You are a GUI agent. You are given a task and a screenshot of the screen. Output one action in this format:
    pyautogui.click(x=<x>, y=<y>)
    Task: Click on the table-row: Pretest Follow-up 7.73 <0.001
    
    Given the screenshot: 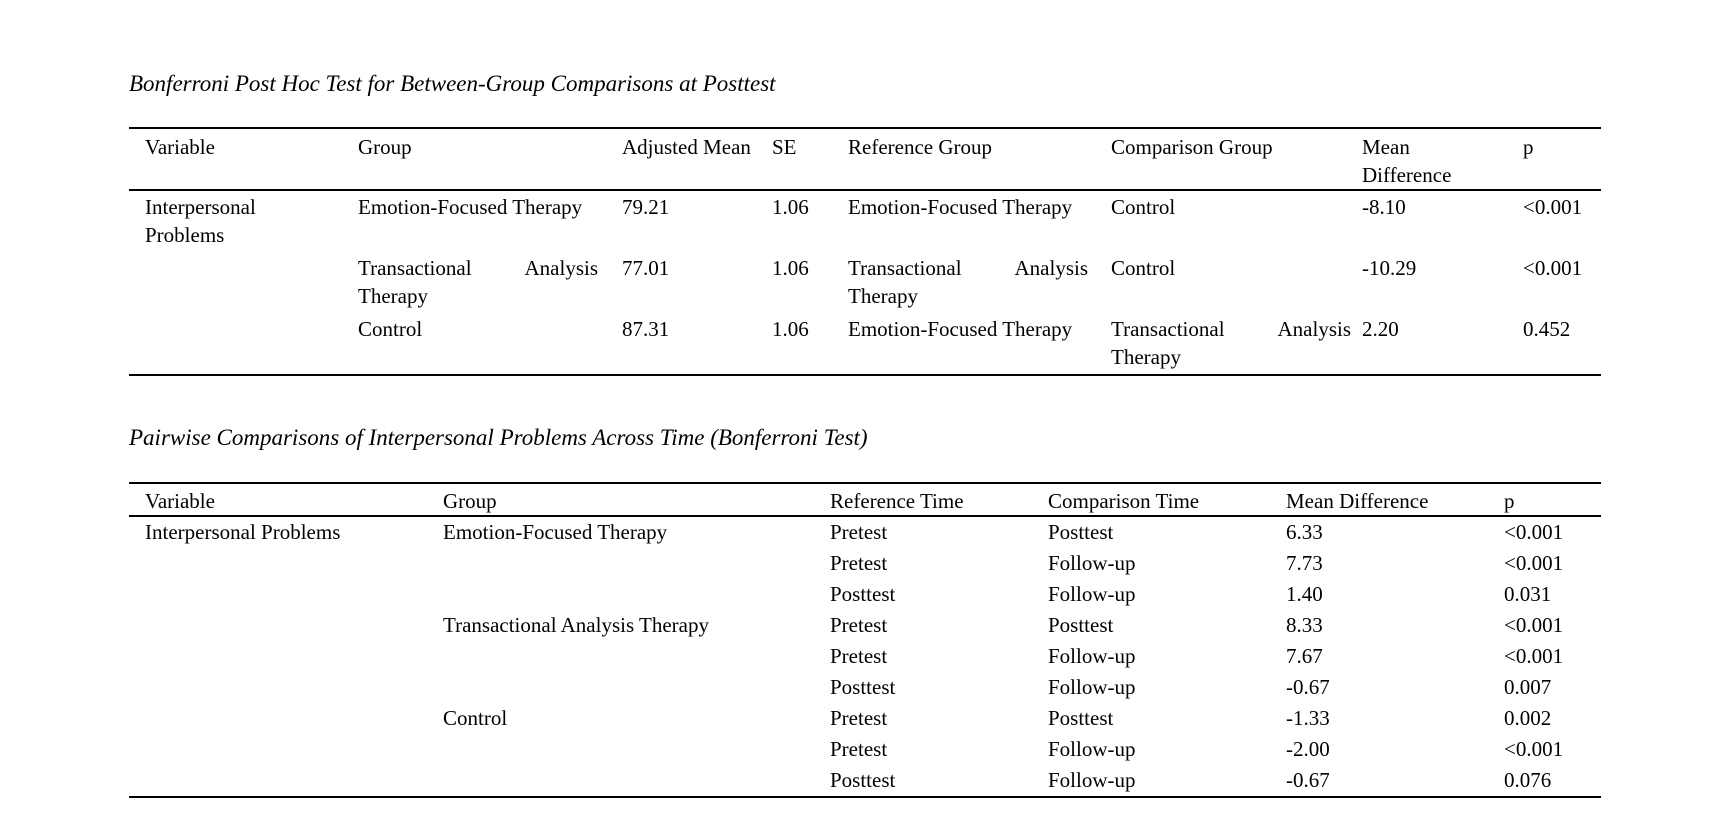 What is the action you would take?
    pyautogui.click(x=865, y=563)
    